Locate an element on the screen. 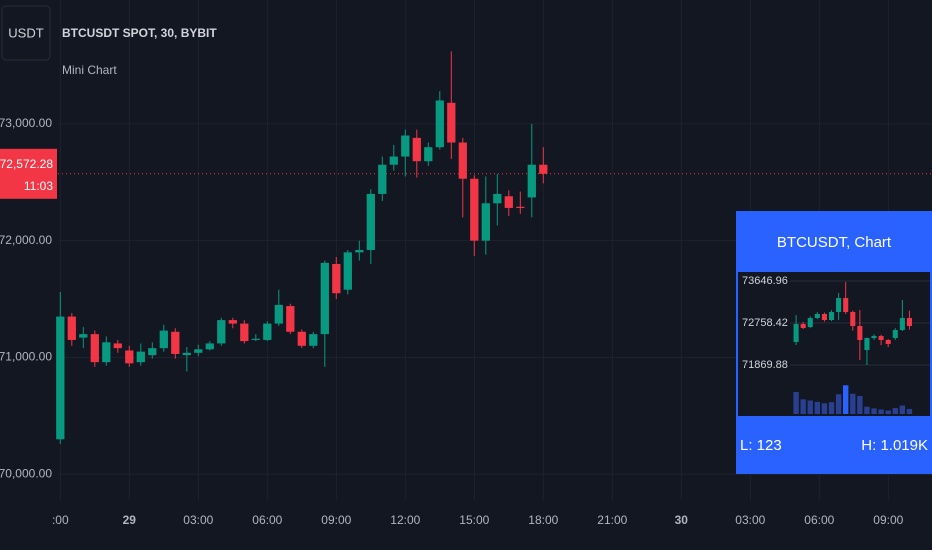 This screenshot has height=550, width=932. x-tick-label: 18:00 is located at coordinates (543, 520).